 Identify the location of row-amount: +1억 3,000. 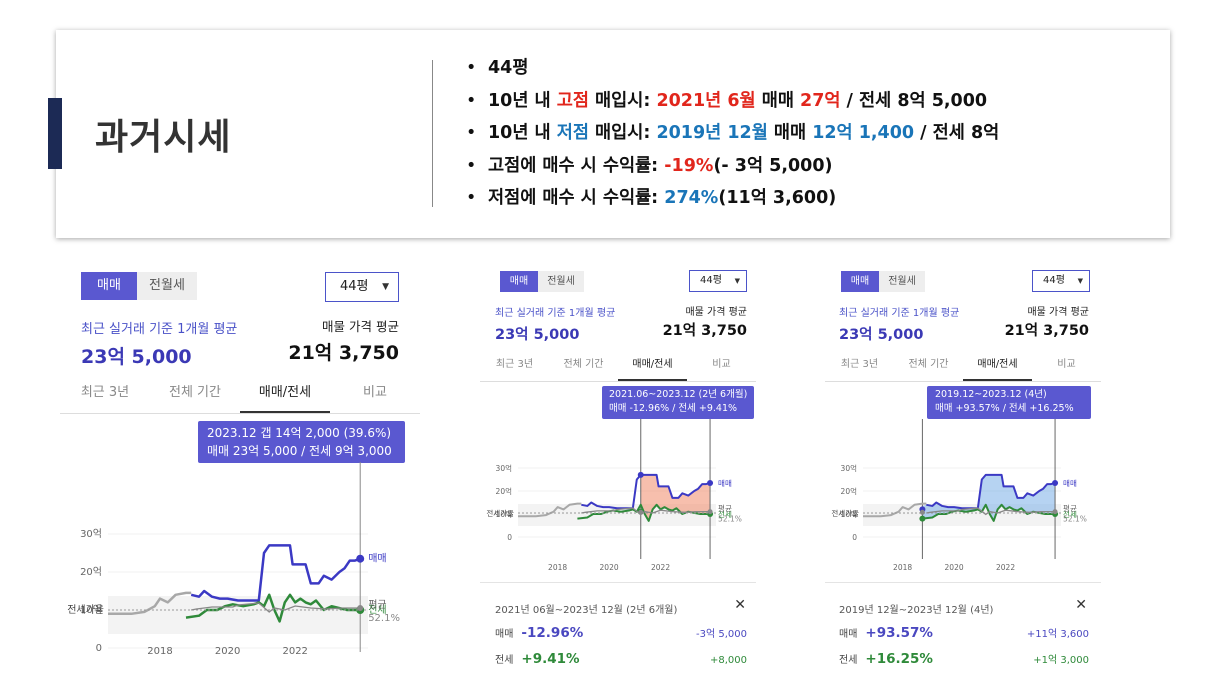
(1061, 660).